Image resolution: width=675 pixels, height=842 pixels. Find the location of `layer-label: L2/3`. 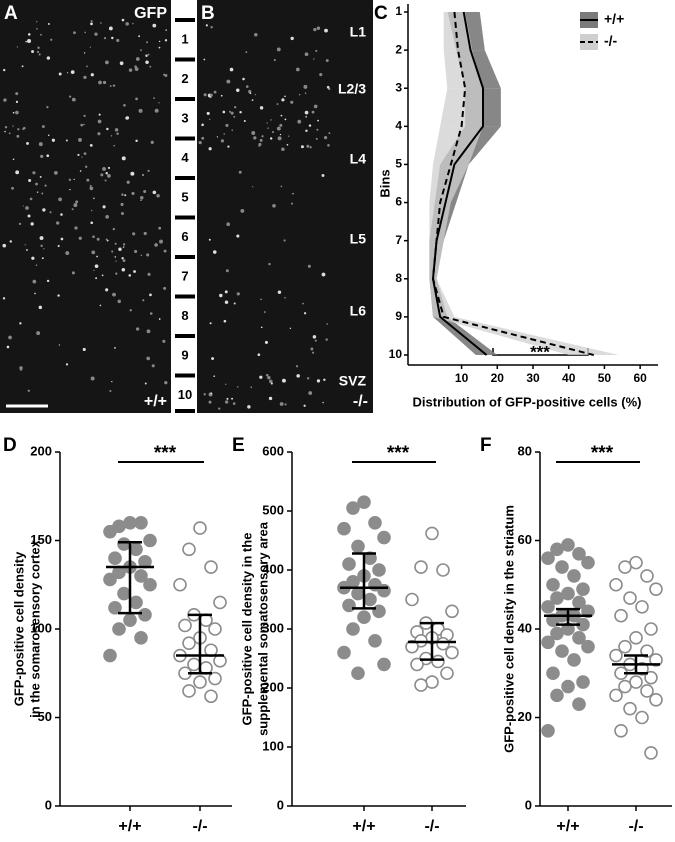

layer-label: L2/3 is located at coordinates (352, 89).